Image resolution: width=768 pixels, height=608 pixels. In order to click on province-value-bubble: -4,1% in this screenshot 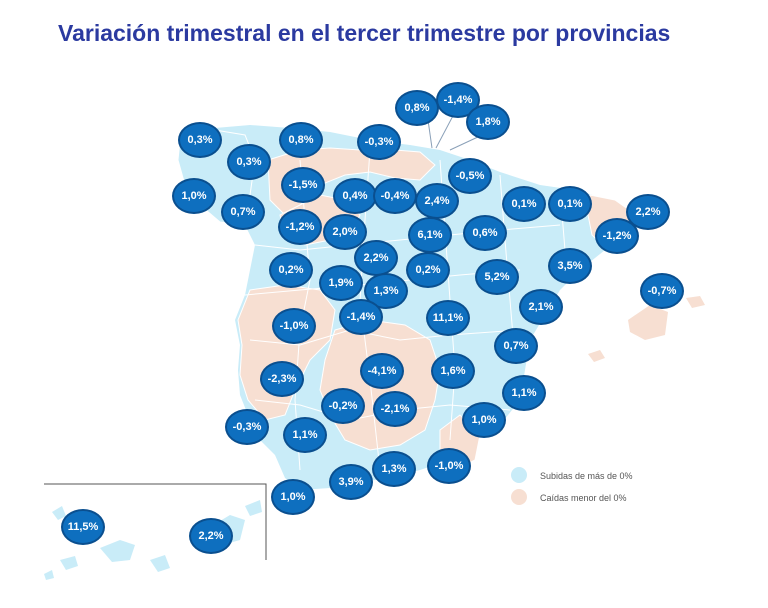, I will do `click(382, 371)`.